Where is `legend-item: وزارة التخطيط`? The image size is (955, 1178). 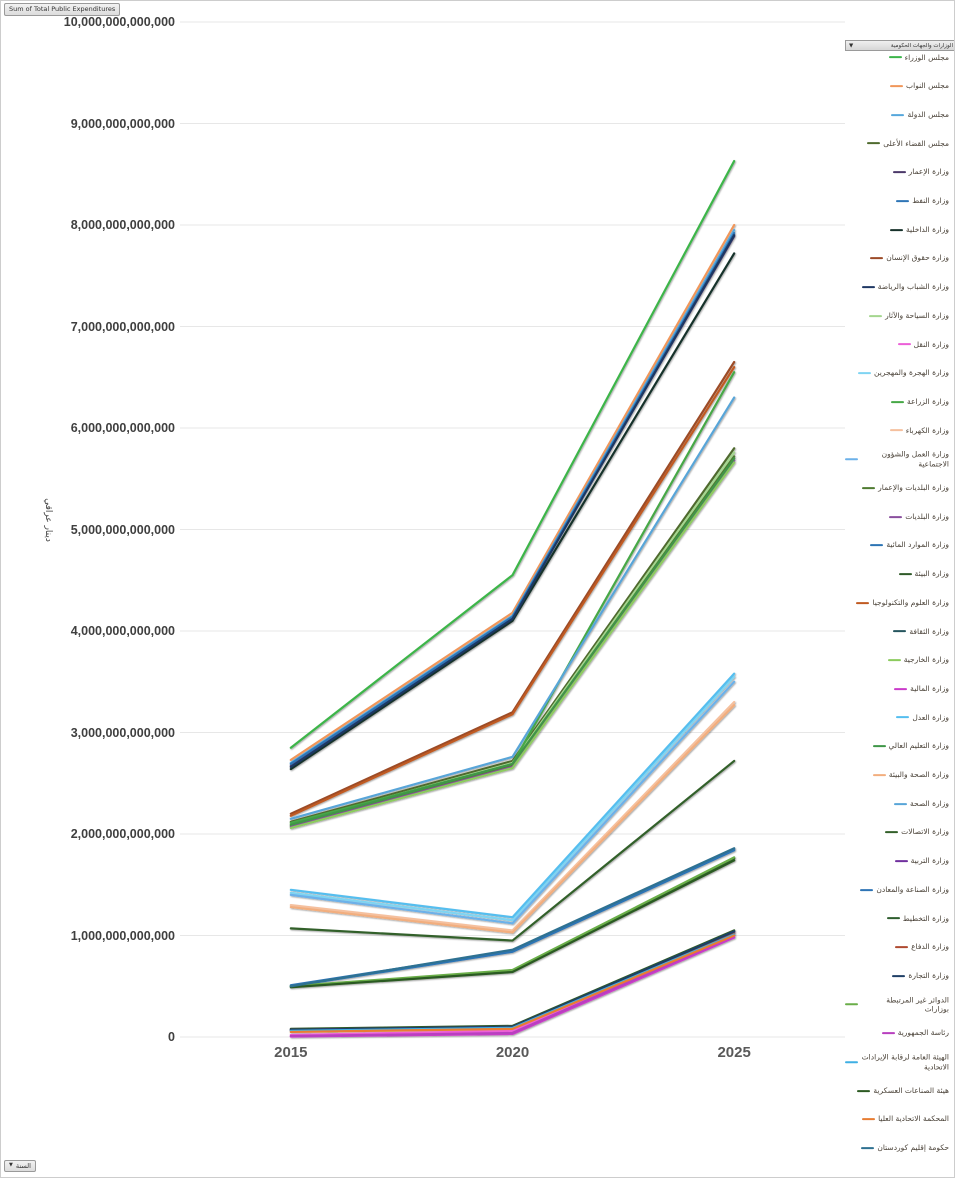 legend-item: وزارة التخطيط is located at coordinates (897, 919).